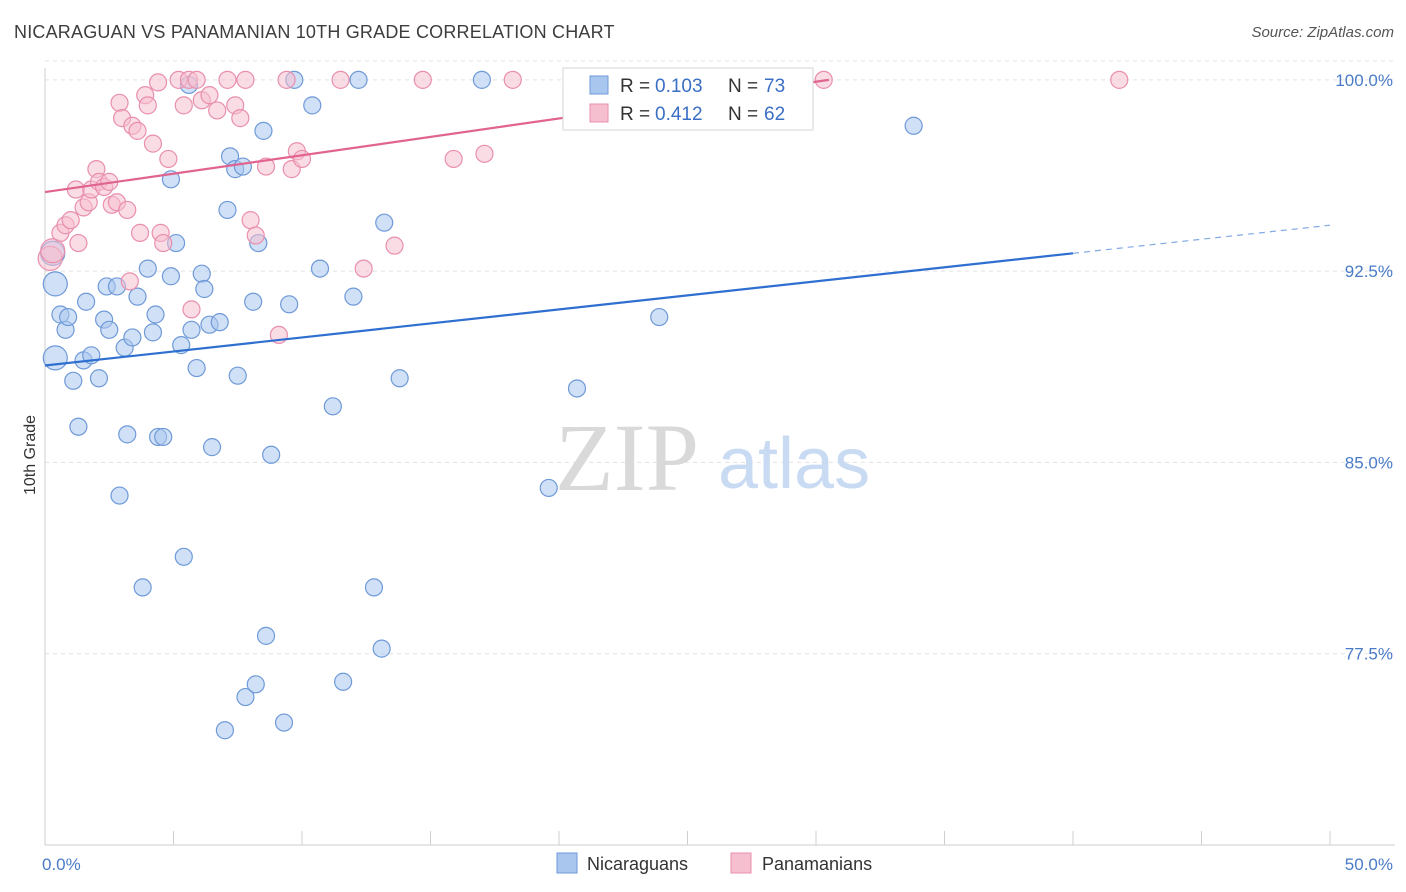 Image resolution: width=1406 pixels, height=892 pixels. What do you see at coordinates (1364, 80) in the screenshot?
I see `y-tick-label: 100.0%` at bounding box center [1364, 80].